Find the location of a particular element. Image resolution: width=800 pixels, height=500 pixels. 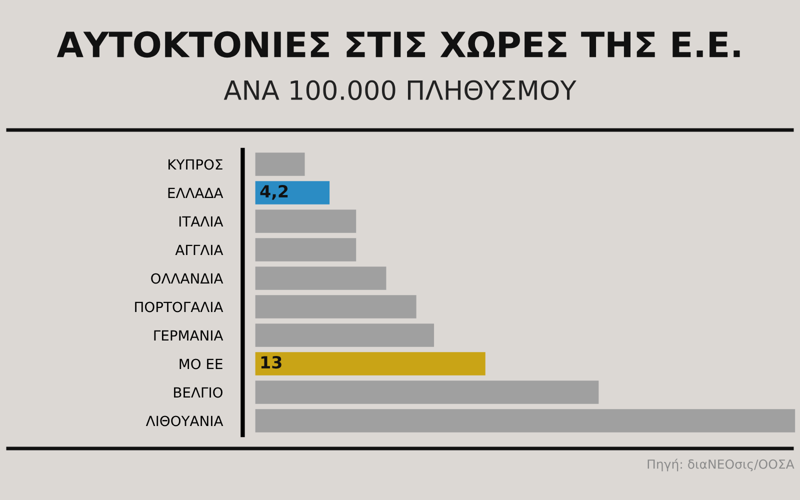

text: Πηγή: διαΝΕΟσις/ΟΟΣΑ is located at coordinates (721, 465).